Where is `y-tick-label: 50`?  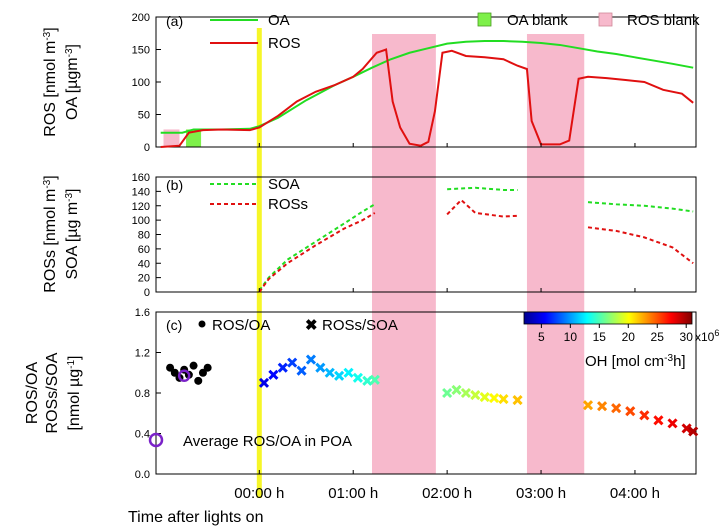
y-tick-label: 50 is located at coordinates (144, 116).